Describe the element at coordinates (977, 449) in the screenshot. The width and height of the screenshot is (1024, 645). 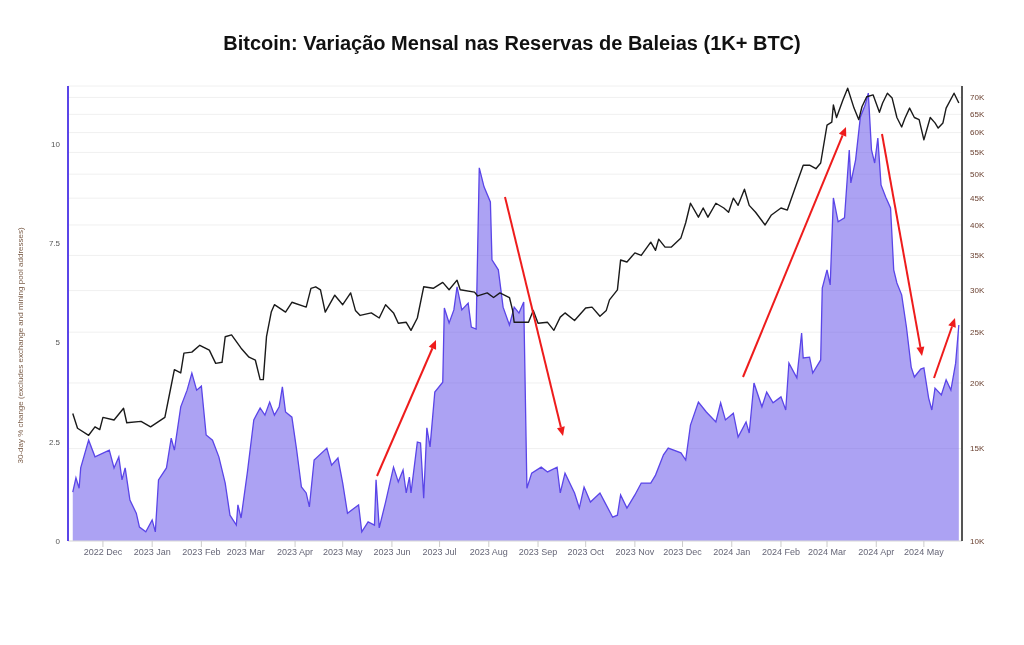
I see `y2-tick-label: 15K` at that location.